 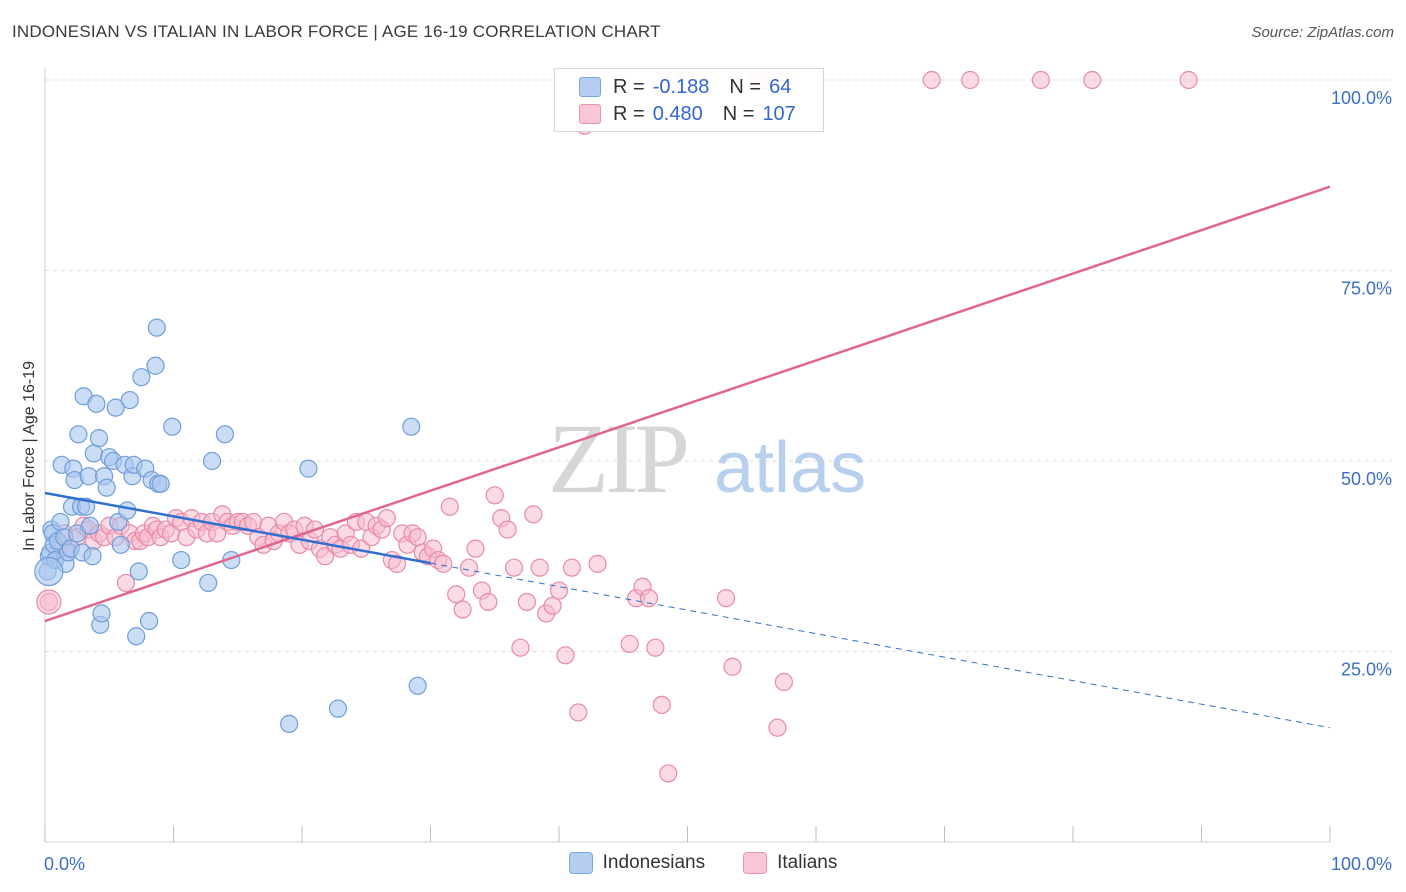 What do you see at coordinates (617, 458) in the screenshot?
I see `watermark-zip: ZIP` at bounding box center [617, 458].